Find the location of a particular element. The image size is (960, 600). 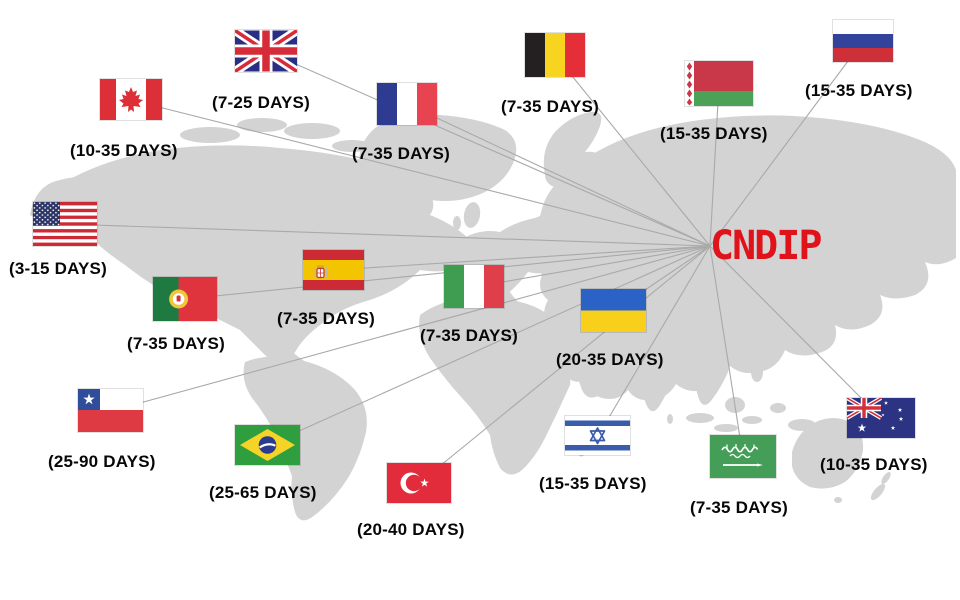

shipping-days-usa: (3-15 DAYS) is located at coordinates (58, 268).